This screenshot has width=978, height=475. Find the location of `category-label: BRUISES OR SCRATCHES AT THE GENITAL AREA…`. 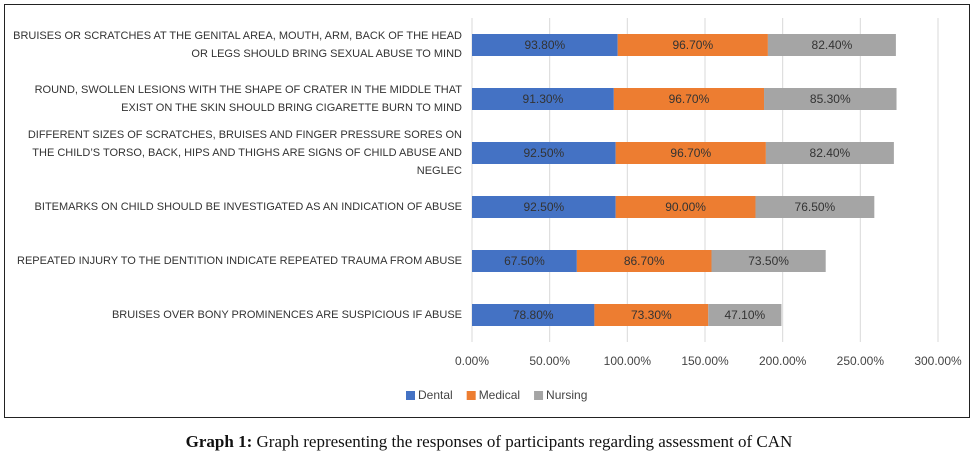

category-label: BRUISES OR SCRATCHES AT THE GENITAL AREA… is located at coordinates (237, 45).